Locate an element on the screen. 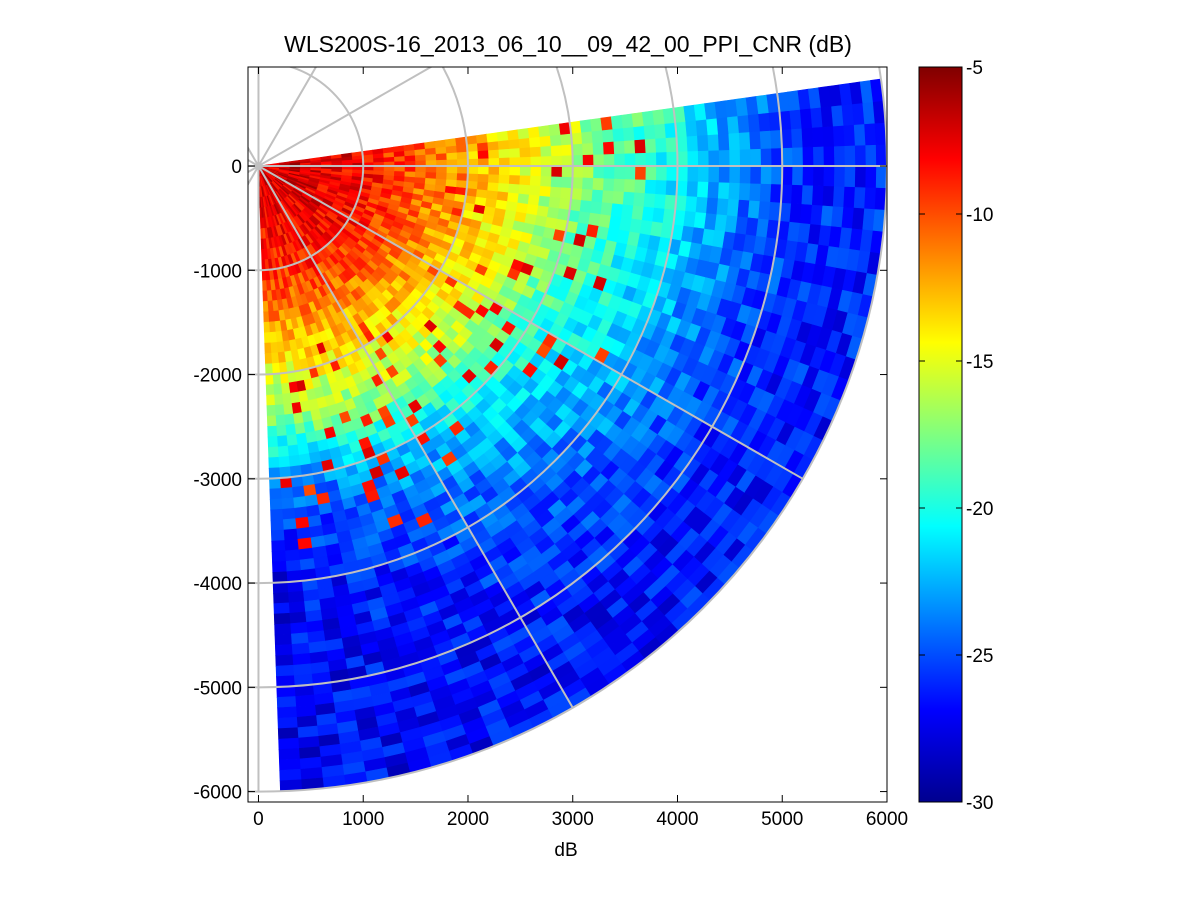 The image size is (1201, 901). y-tick-label: -6000 is located at coordinates (217, 793).